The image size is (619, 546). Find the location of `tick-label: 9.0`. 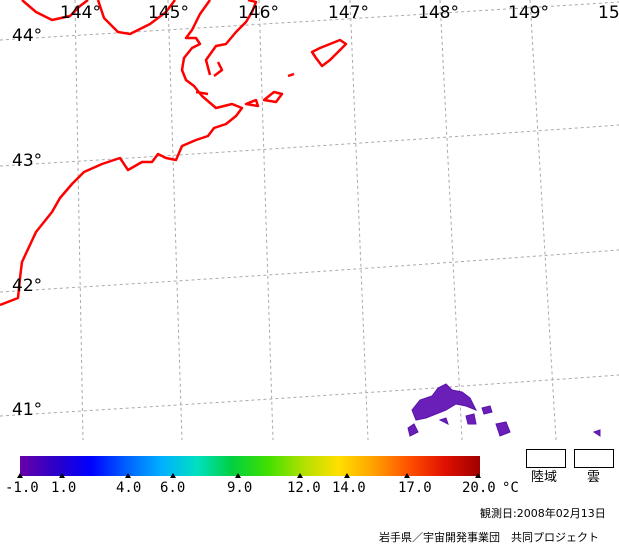

tick-label: 9.0 is located at coordinates (240, 488).